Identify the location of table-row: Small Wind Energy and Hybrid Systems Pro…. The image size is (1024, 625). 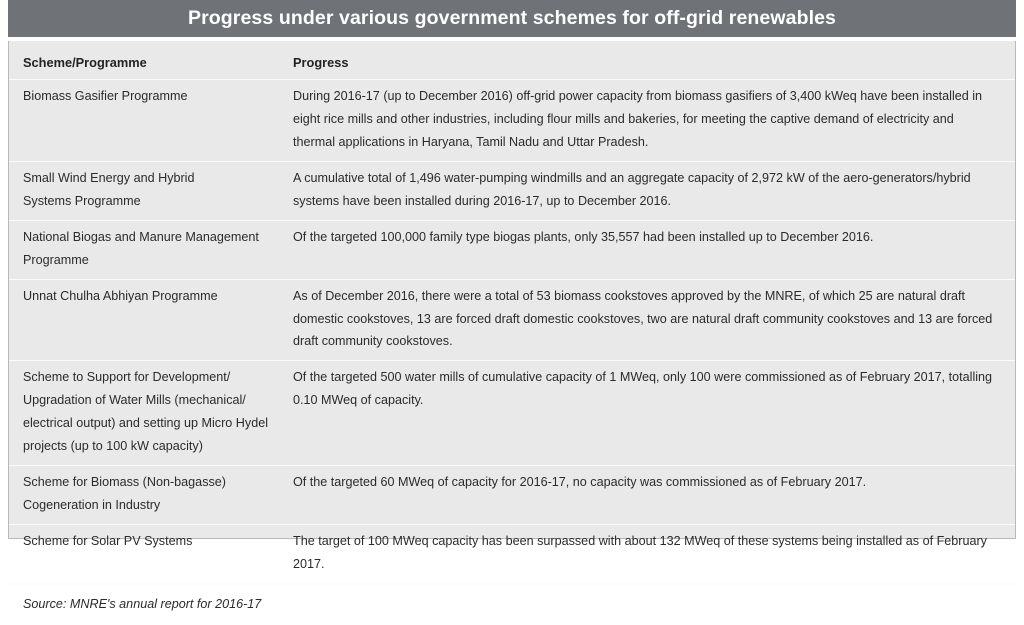
(512, 191).